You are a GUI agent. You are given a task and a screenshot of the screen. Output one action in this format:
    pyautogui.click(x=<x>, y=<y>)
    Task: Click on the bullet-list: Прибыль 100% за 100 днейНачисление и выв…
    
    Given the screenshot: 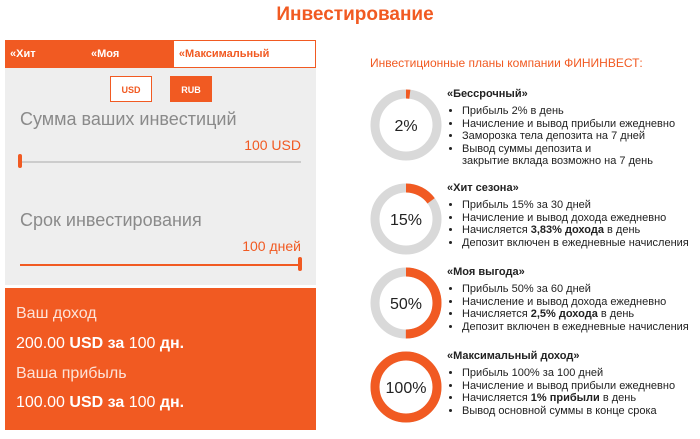 What is the action you would take?
    pyautogui.click(x=562, y=392)
    